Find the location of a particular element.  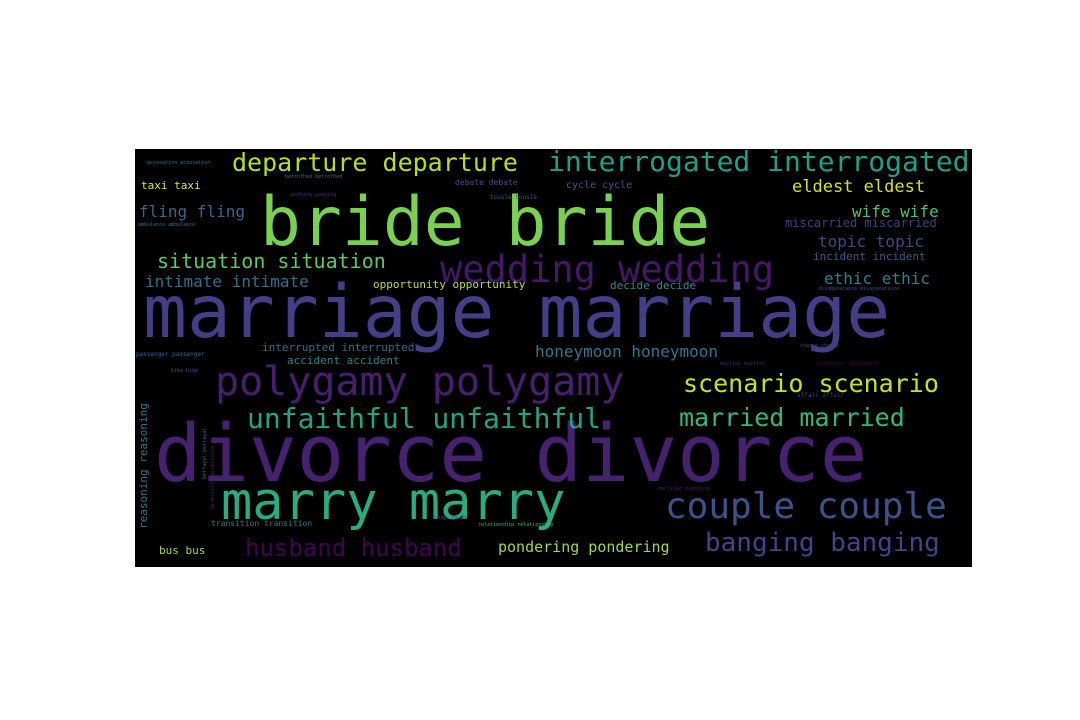

word-banging: banging banging is located at coordinates (822, 543).